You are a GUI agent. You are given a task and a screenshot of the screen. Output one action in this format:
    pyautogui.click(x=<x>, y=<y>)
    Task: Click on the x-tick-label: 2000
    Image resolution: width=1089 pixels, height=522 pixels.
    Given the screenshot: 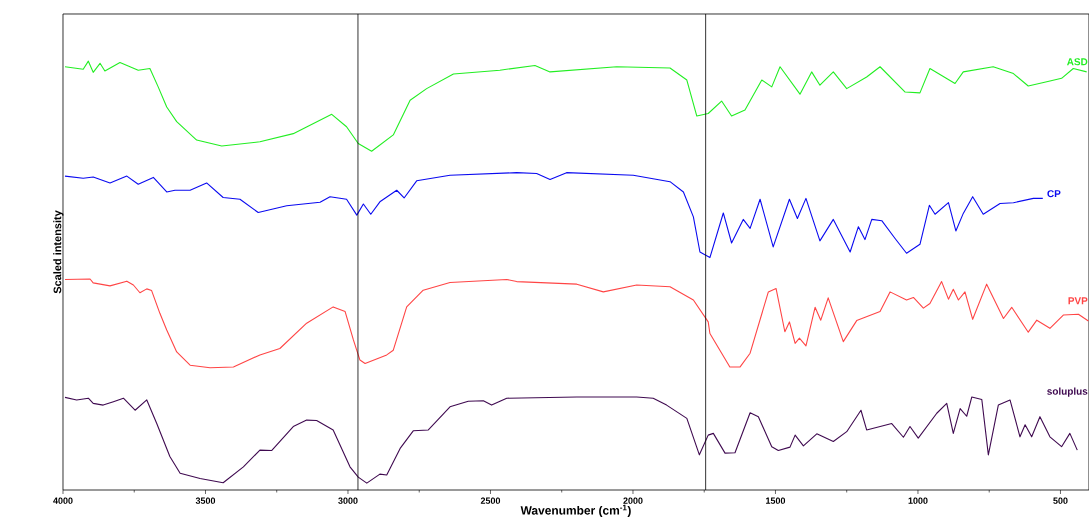 What is the action you would take?
    pyautogui.click(x=633, y=500)
    